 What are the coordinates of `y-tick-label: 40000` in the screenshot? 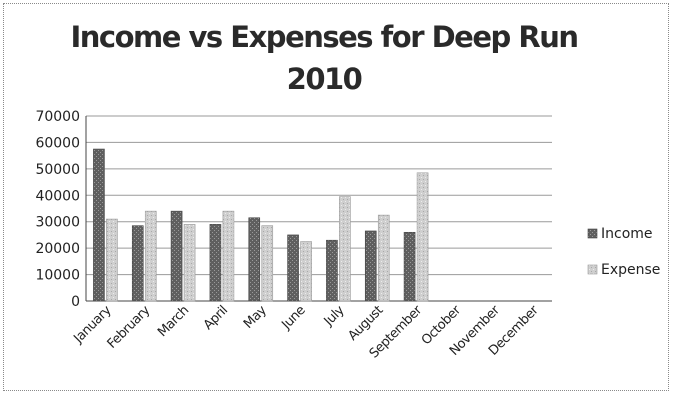 It's located at (57, 196).